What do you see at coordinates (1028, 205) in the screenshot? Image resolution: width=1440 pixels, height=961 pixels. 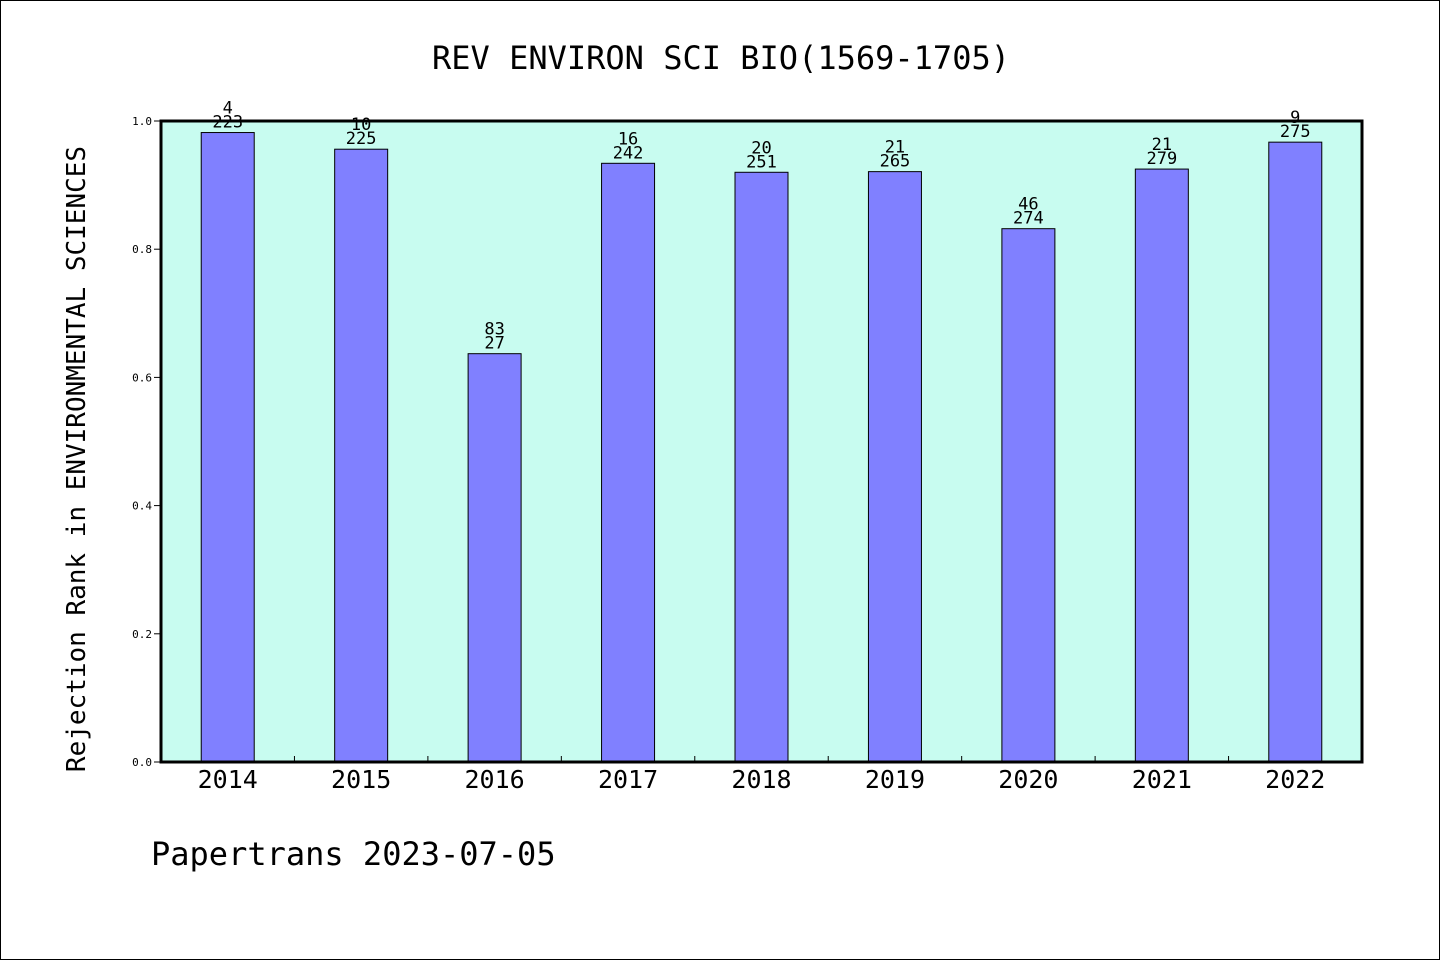 I see `bar-label-top: 46` at bounding box center [1028, 205].